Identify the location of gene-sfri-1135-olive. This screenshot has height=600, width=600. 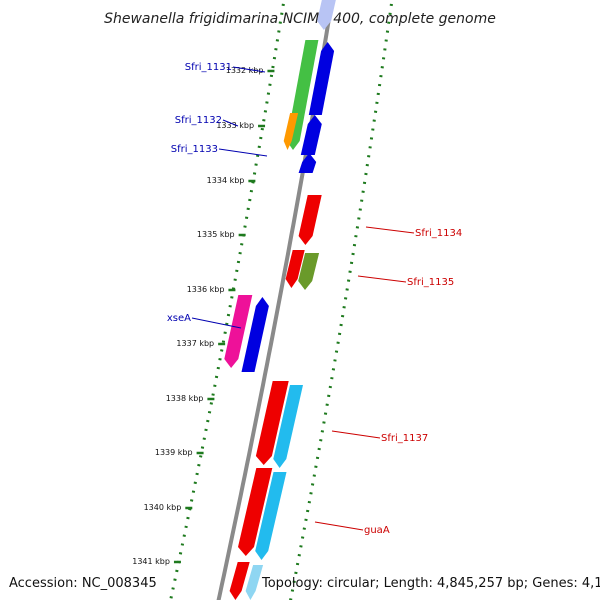
(309, 271).